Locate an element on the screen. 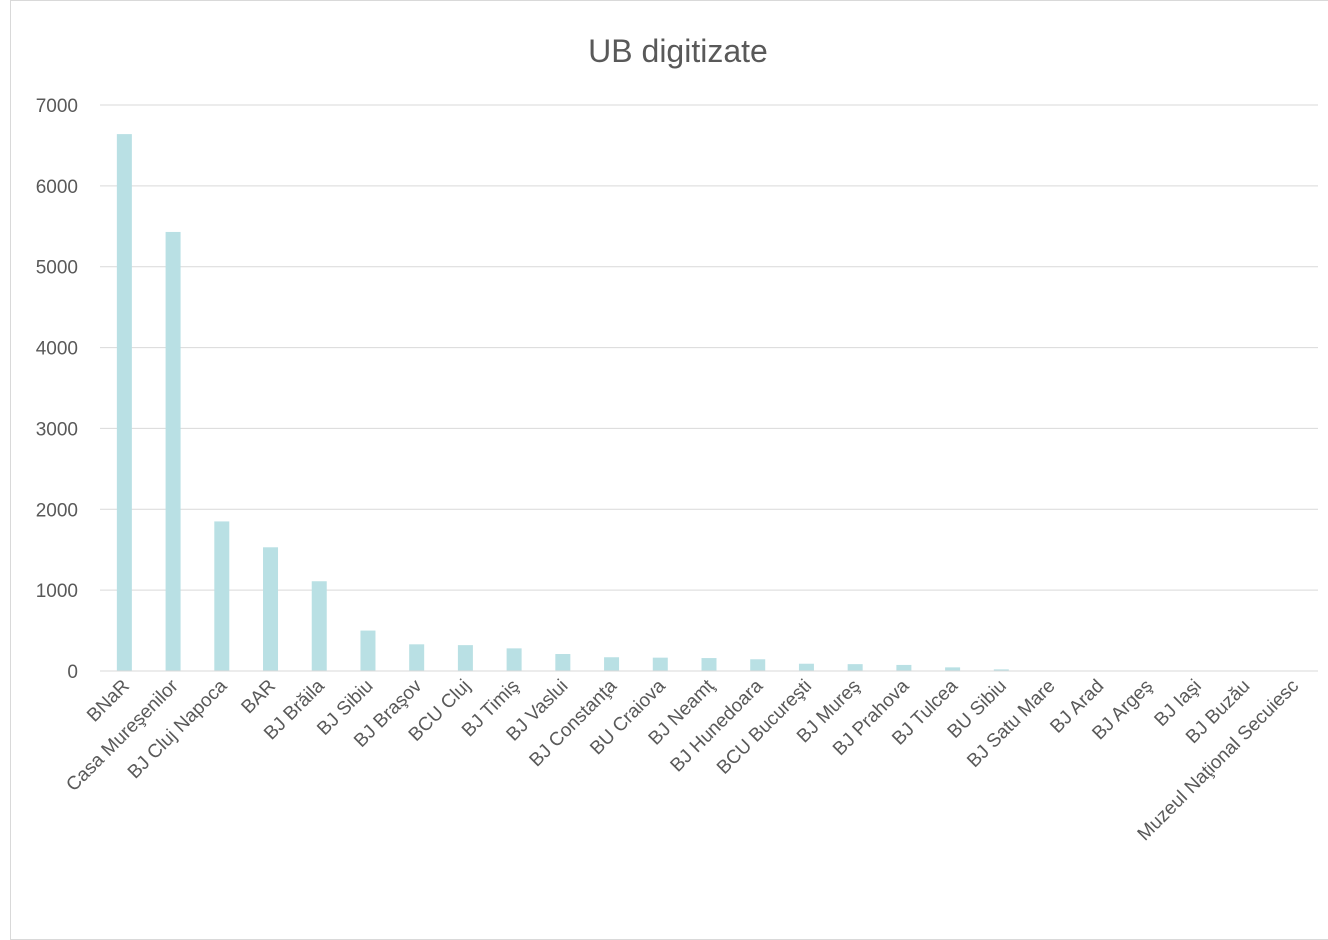 Image resolution: width=1328 pixels, height=940 pixels. x-tick-label: BAR is located at coordinates (259, 697).